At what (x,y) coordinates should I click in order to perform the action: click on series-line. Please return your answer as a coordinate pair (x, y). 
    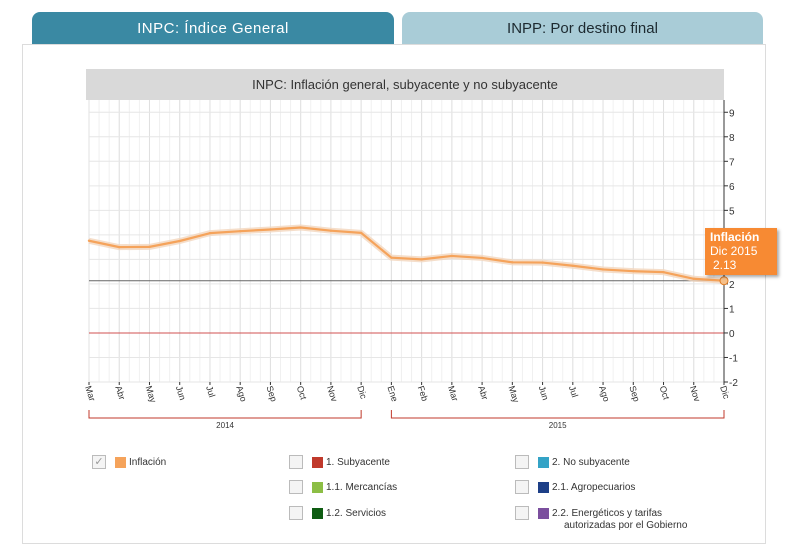
    Looking at the image, I should click on (406, 254).